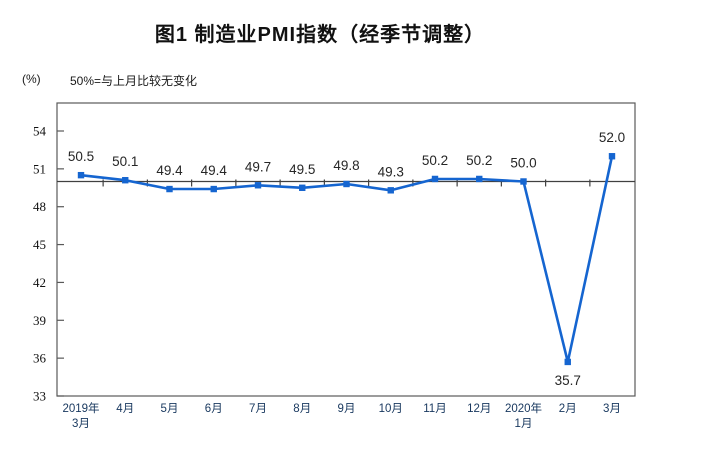 This screenshot has width=704, height=458. I want to click on y-tick-label: 48, so click(39, 206).